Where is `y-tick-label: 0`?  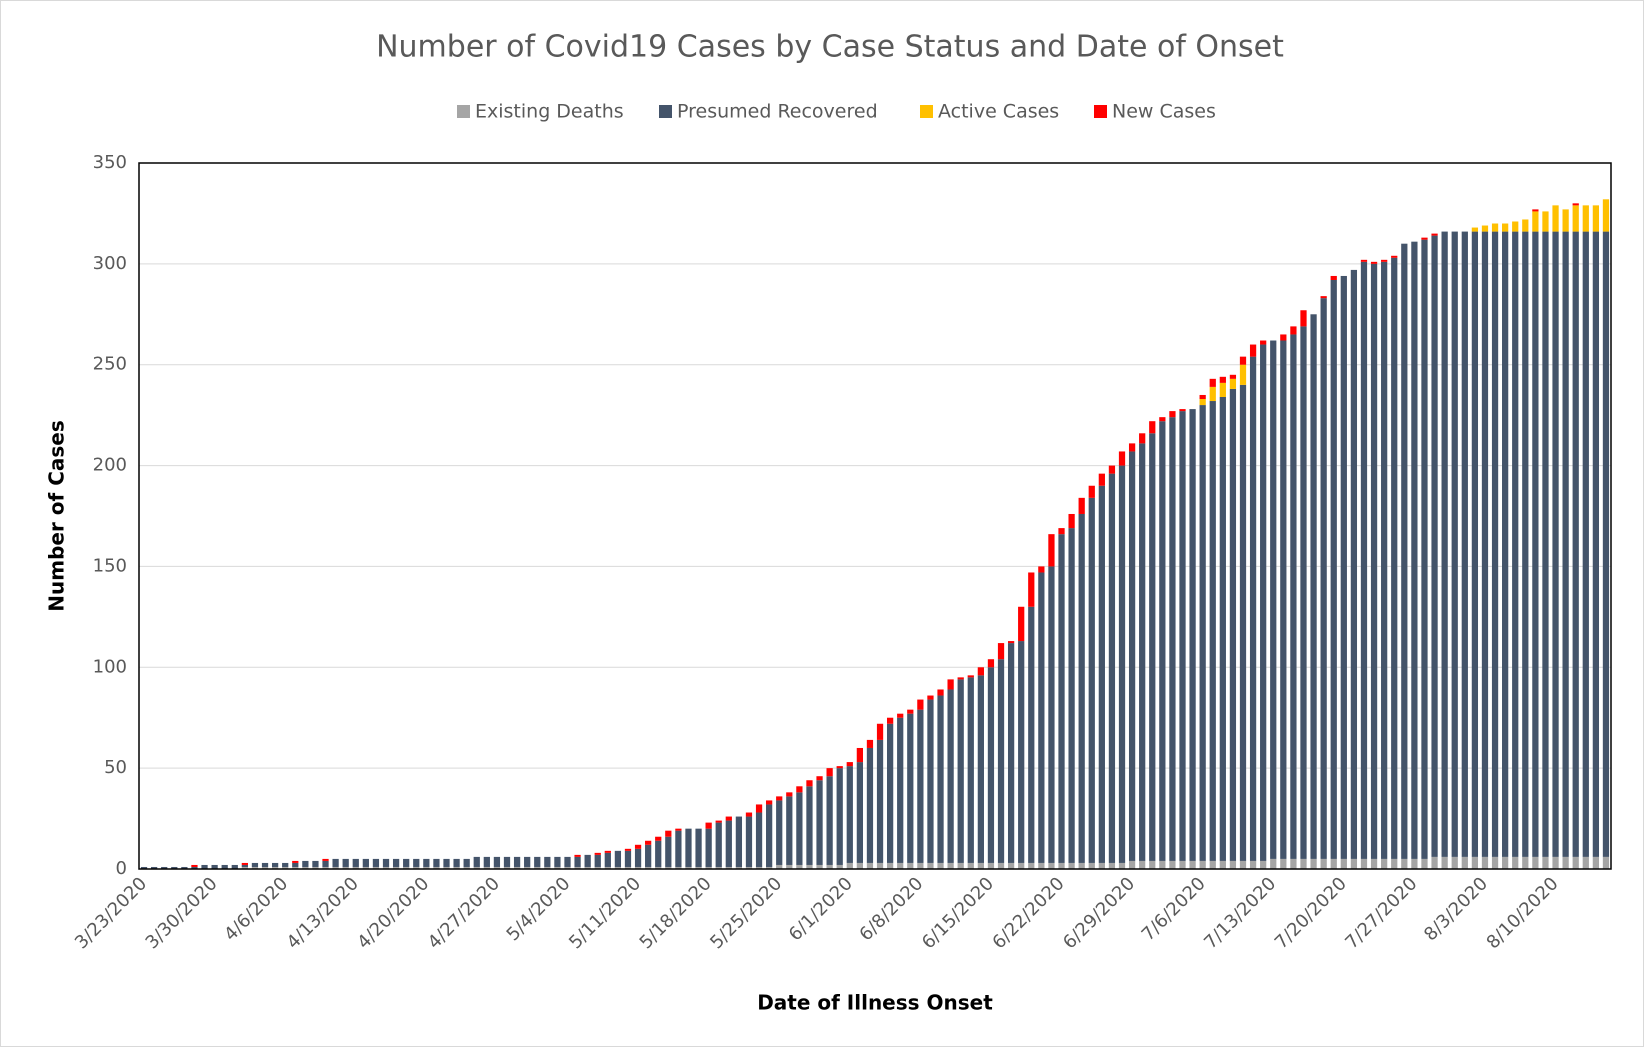
y-tick-label: 0 is located at coordinates (121, 868).